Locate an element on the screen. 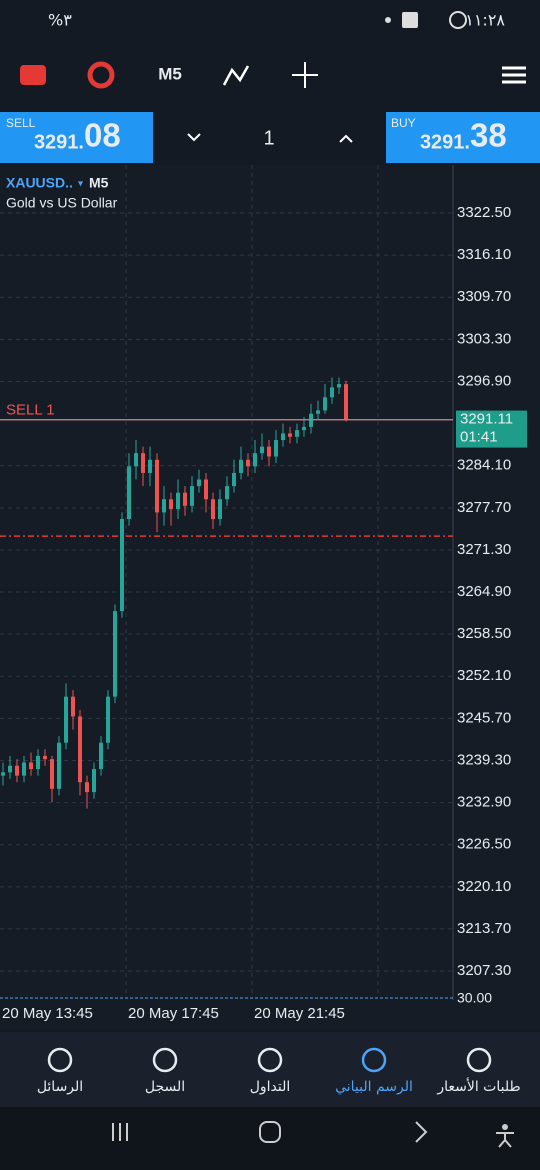  menu-btn is located at coordinates (514, 75).